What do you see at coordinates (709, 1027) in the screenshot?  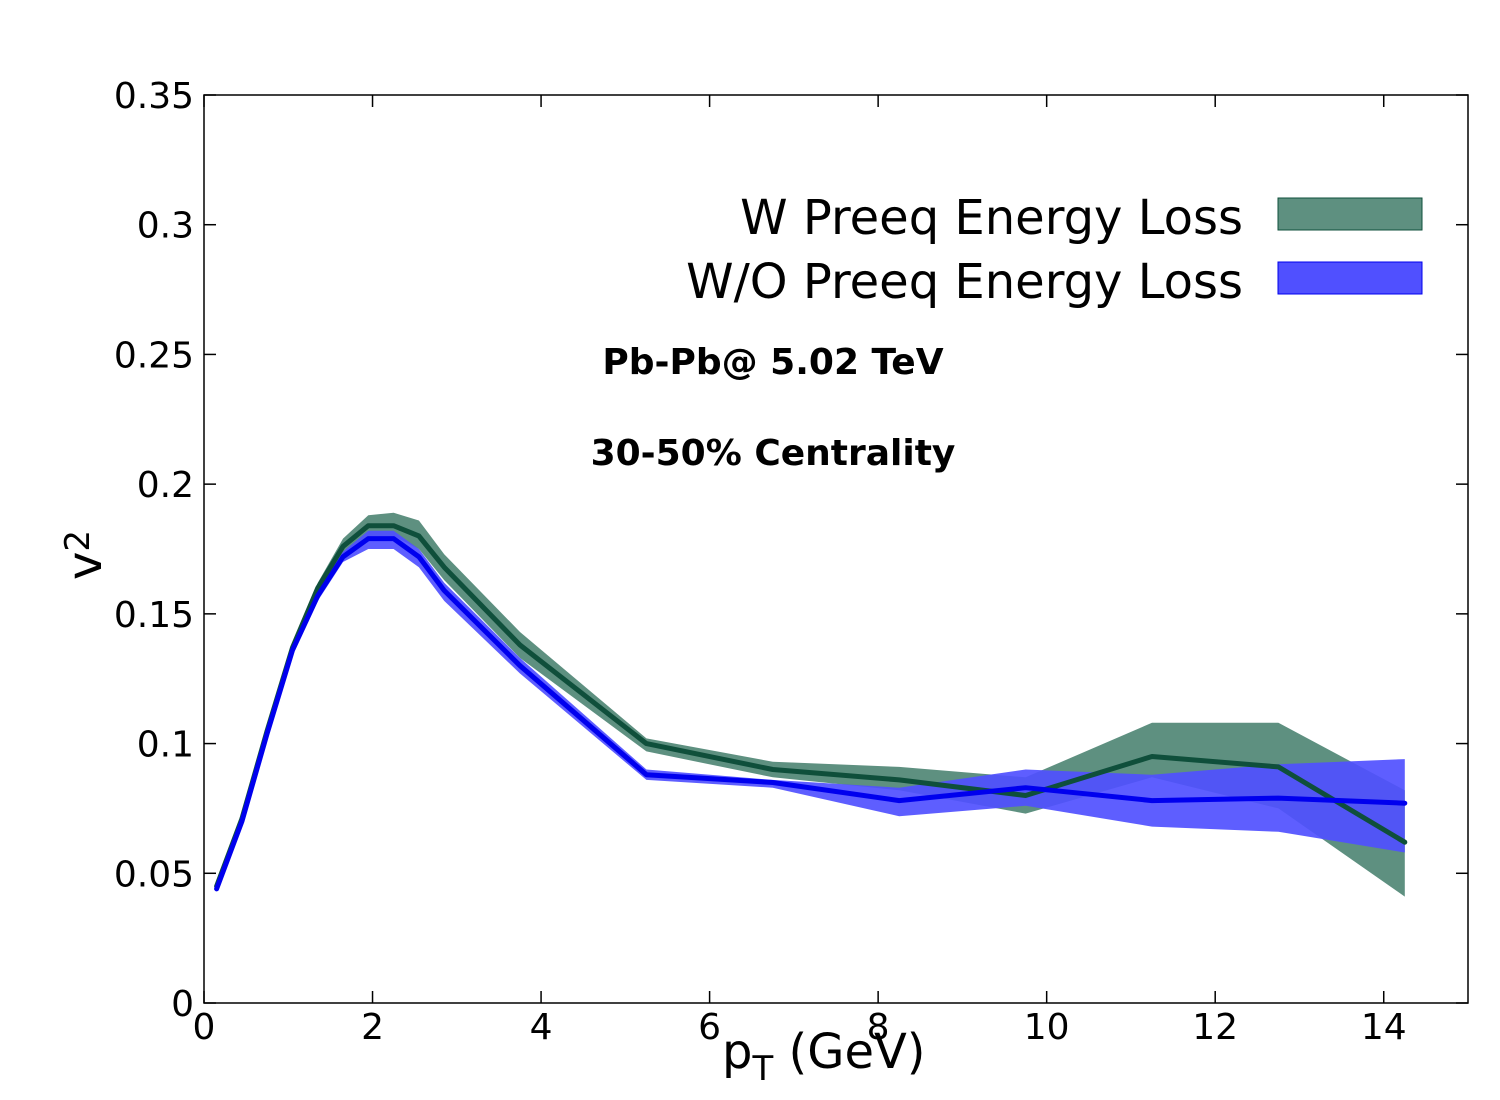 I see `x-tick-label: 6` at bounding box center [709, 1027].